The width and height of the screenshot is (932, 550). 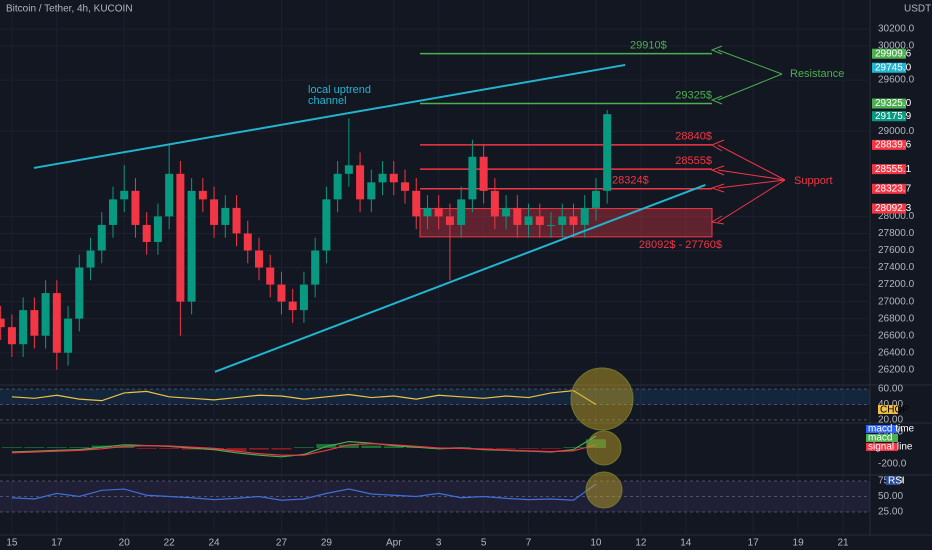 I want to click on x-tick-label: 14, so click(x=686, y=543).